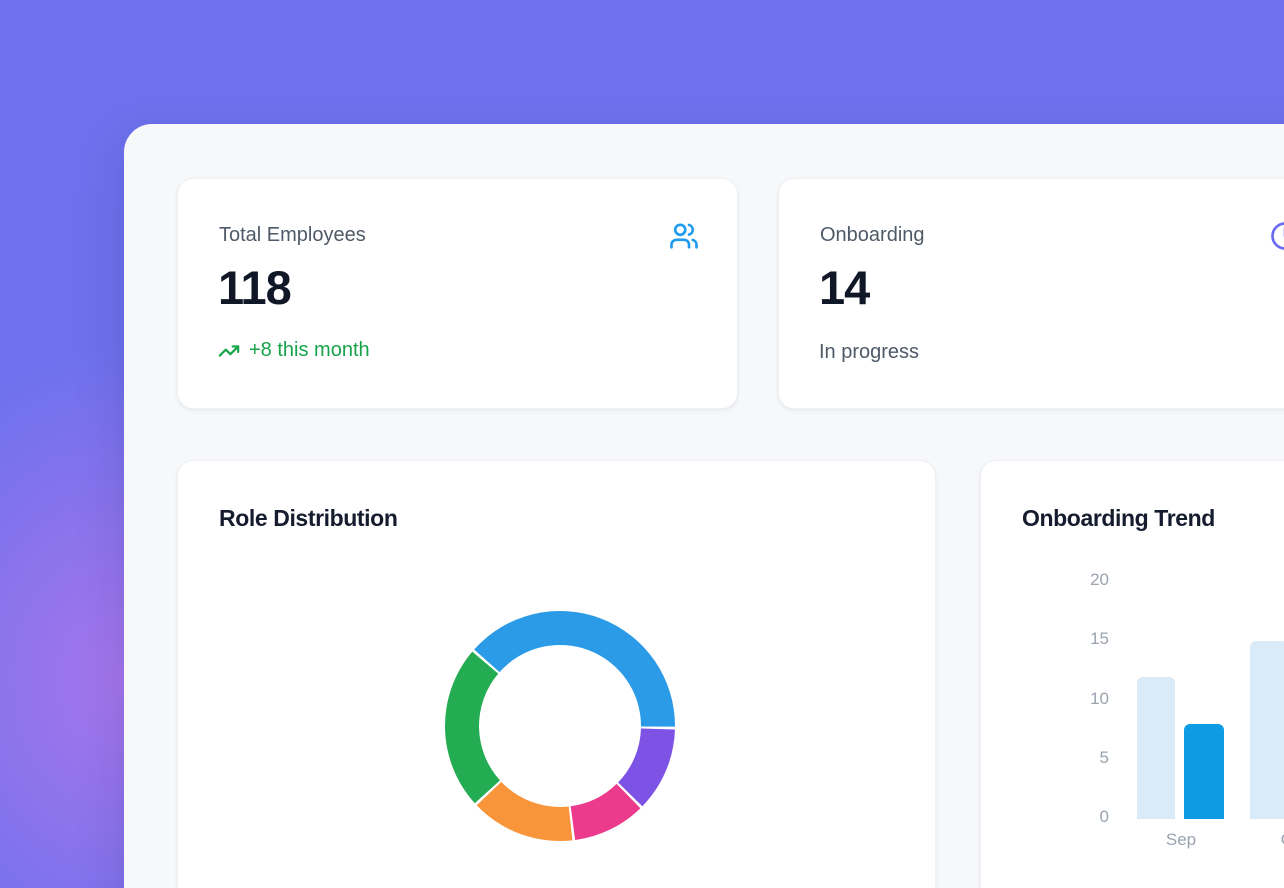  Describe the element at coordinates (646, 767) in the screenshot. I see `donut-segment-purple` at that location.